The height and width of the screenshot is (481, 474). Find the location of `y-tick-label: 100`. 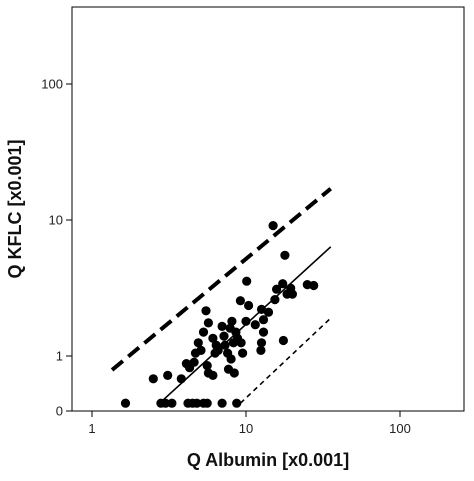

y-tick-label: 100 is located at coordinates (52, 84).